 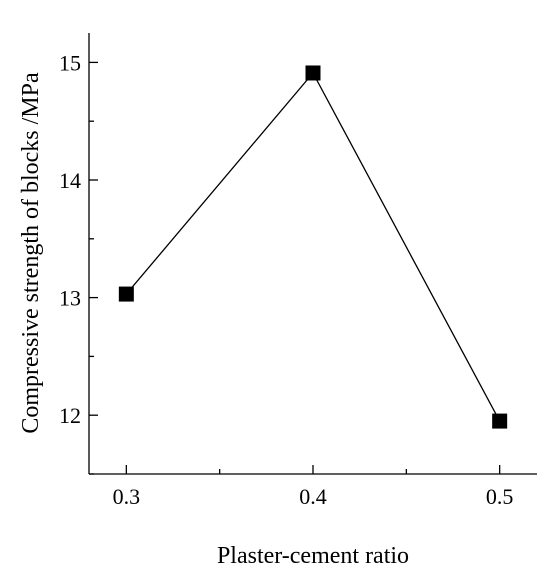 What do you see at coordinates (70, 298) in the screenshot?
I see `y-tick-label: 13` at bounding box center [70, 298].